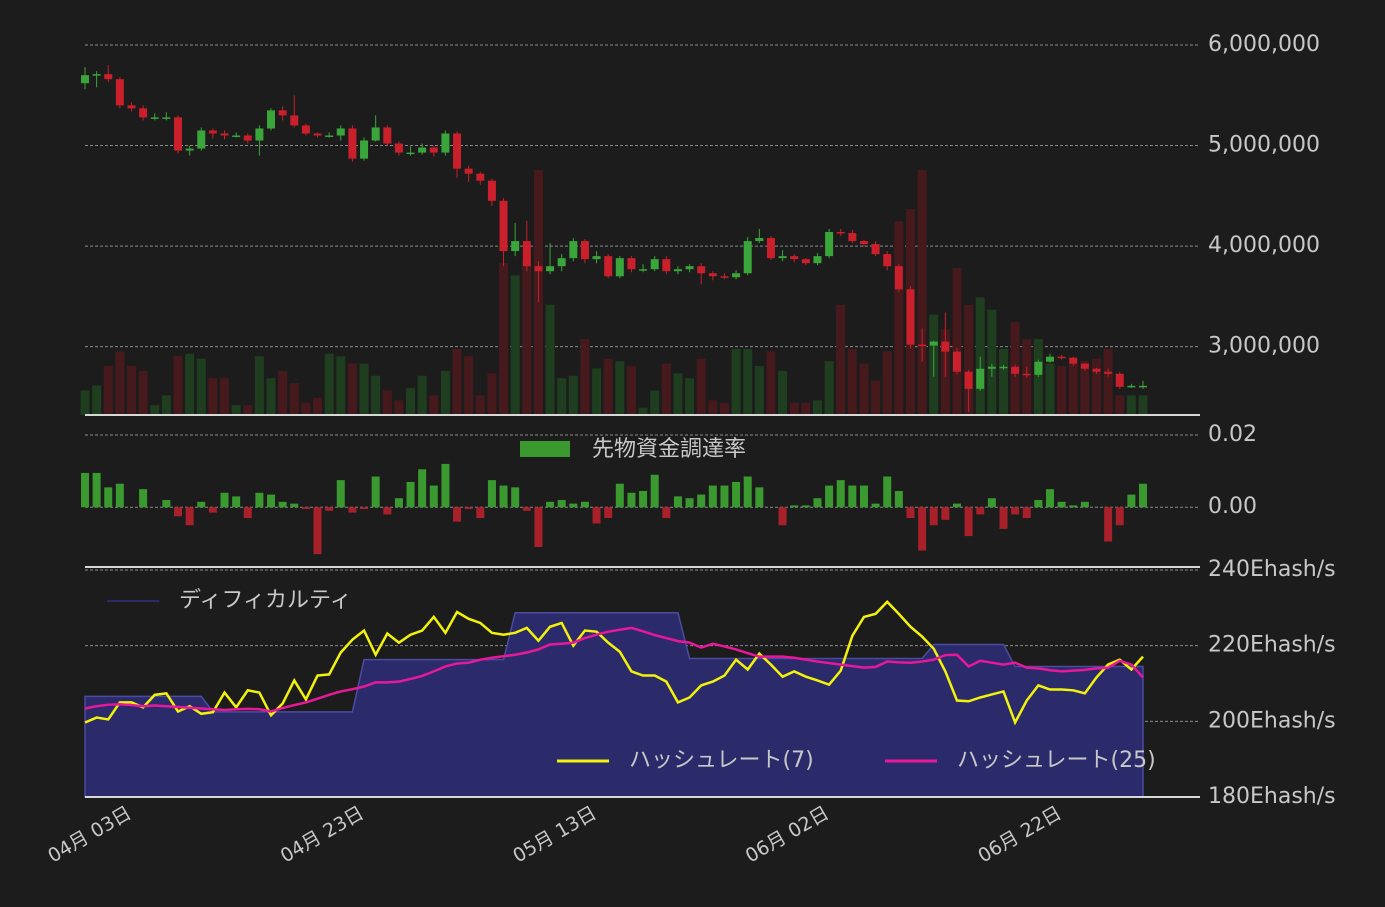 Image resolution: width=1385 pixels, height=907 pixels. Describe the element at coordinates (1232, 434) in the screenshot. I see `y-tick-label: 0.02` at that location.